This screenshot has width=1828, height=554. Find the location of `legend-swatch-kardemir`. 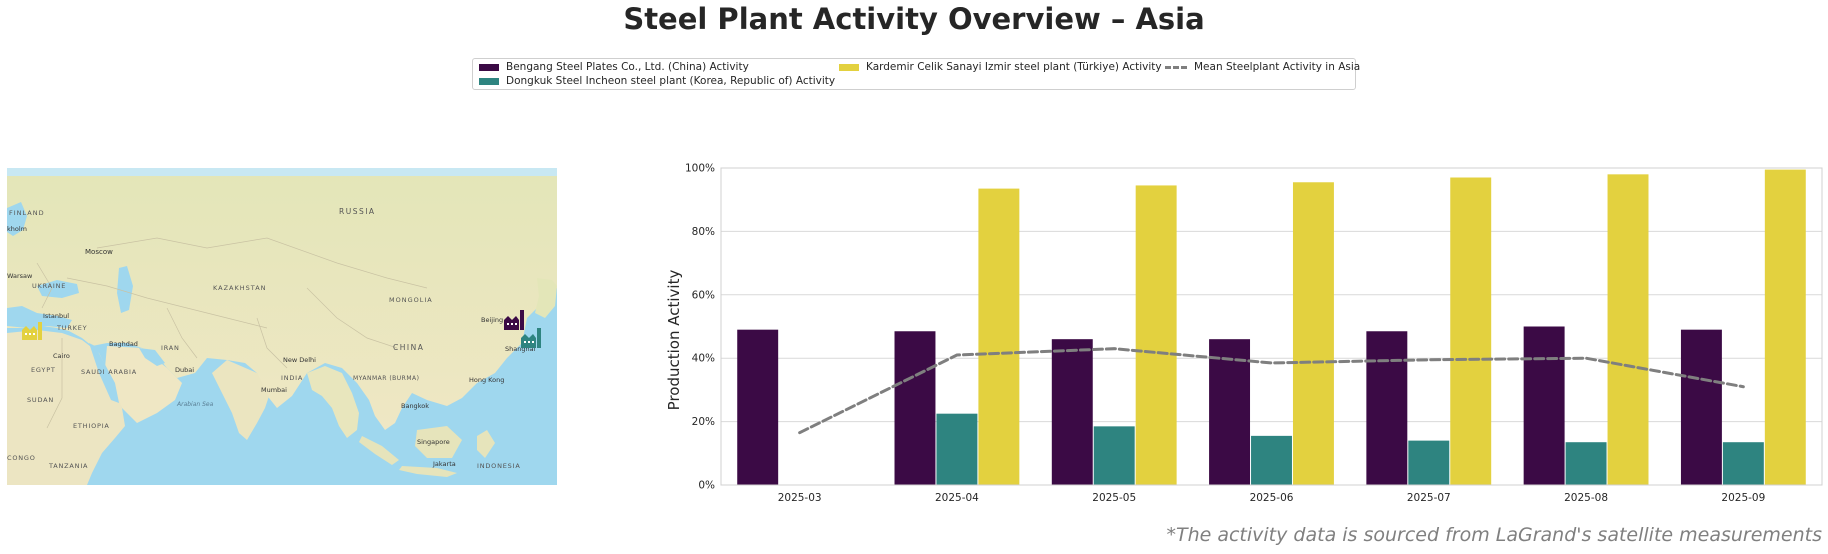

legend-swatch-kardemir is located at coordinates (849, 67).